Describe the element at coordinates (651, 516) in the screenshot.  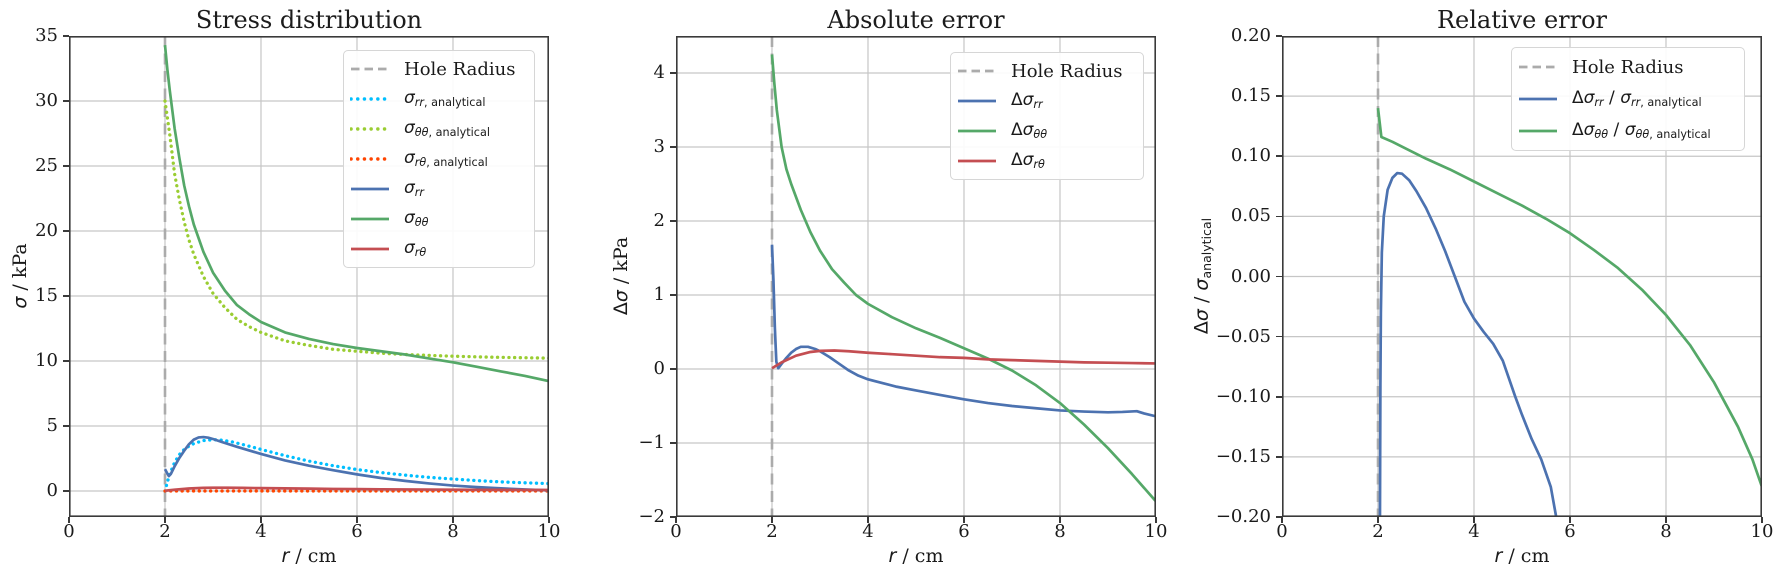
I see `y-tick-label: −2` at that location.